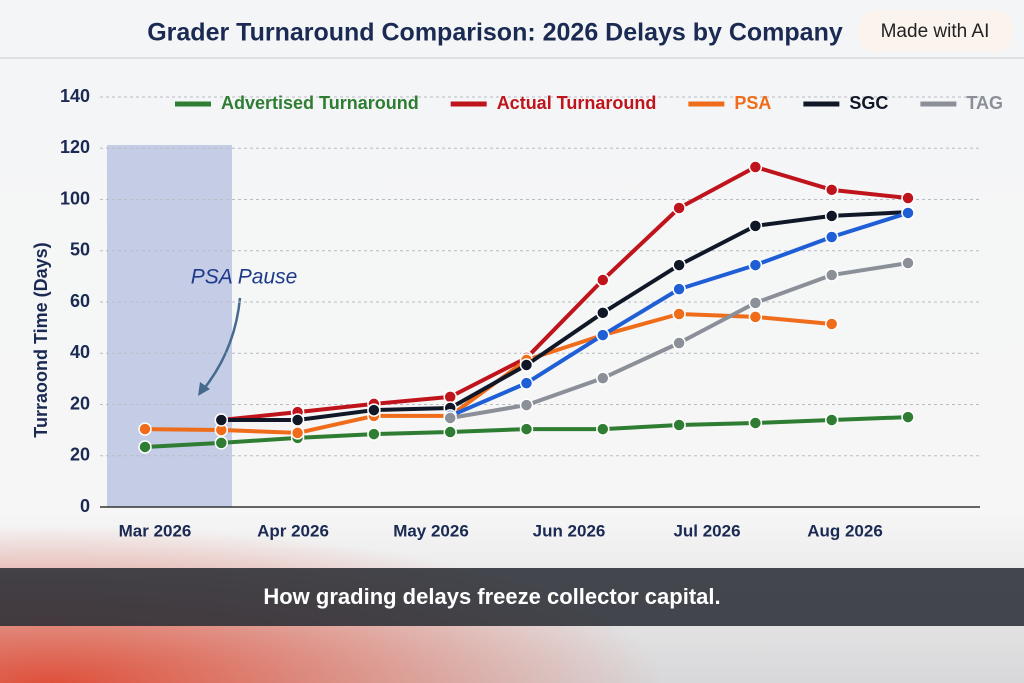 This screenshot has width=1024, height=683. I want to click on annotation-arrow, so click(222, 344).